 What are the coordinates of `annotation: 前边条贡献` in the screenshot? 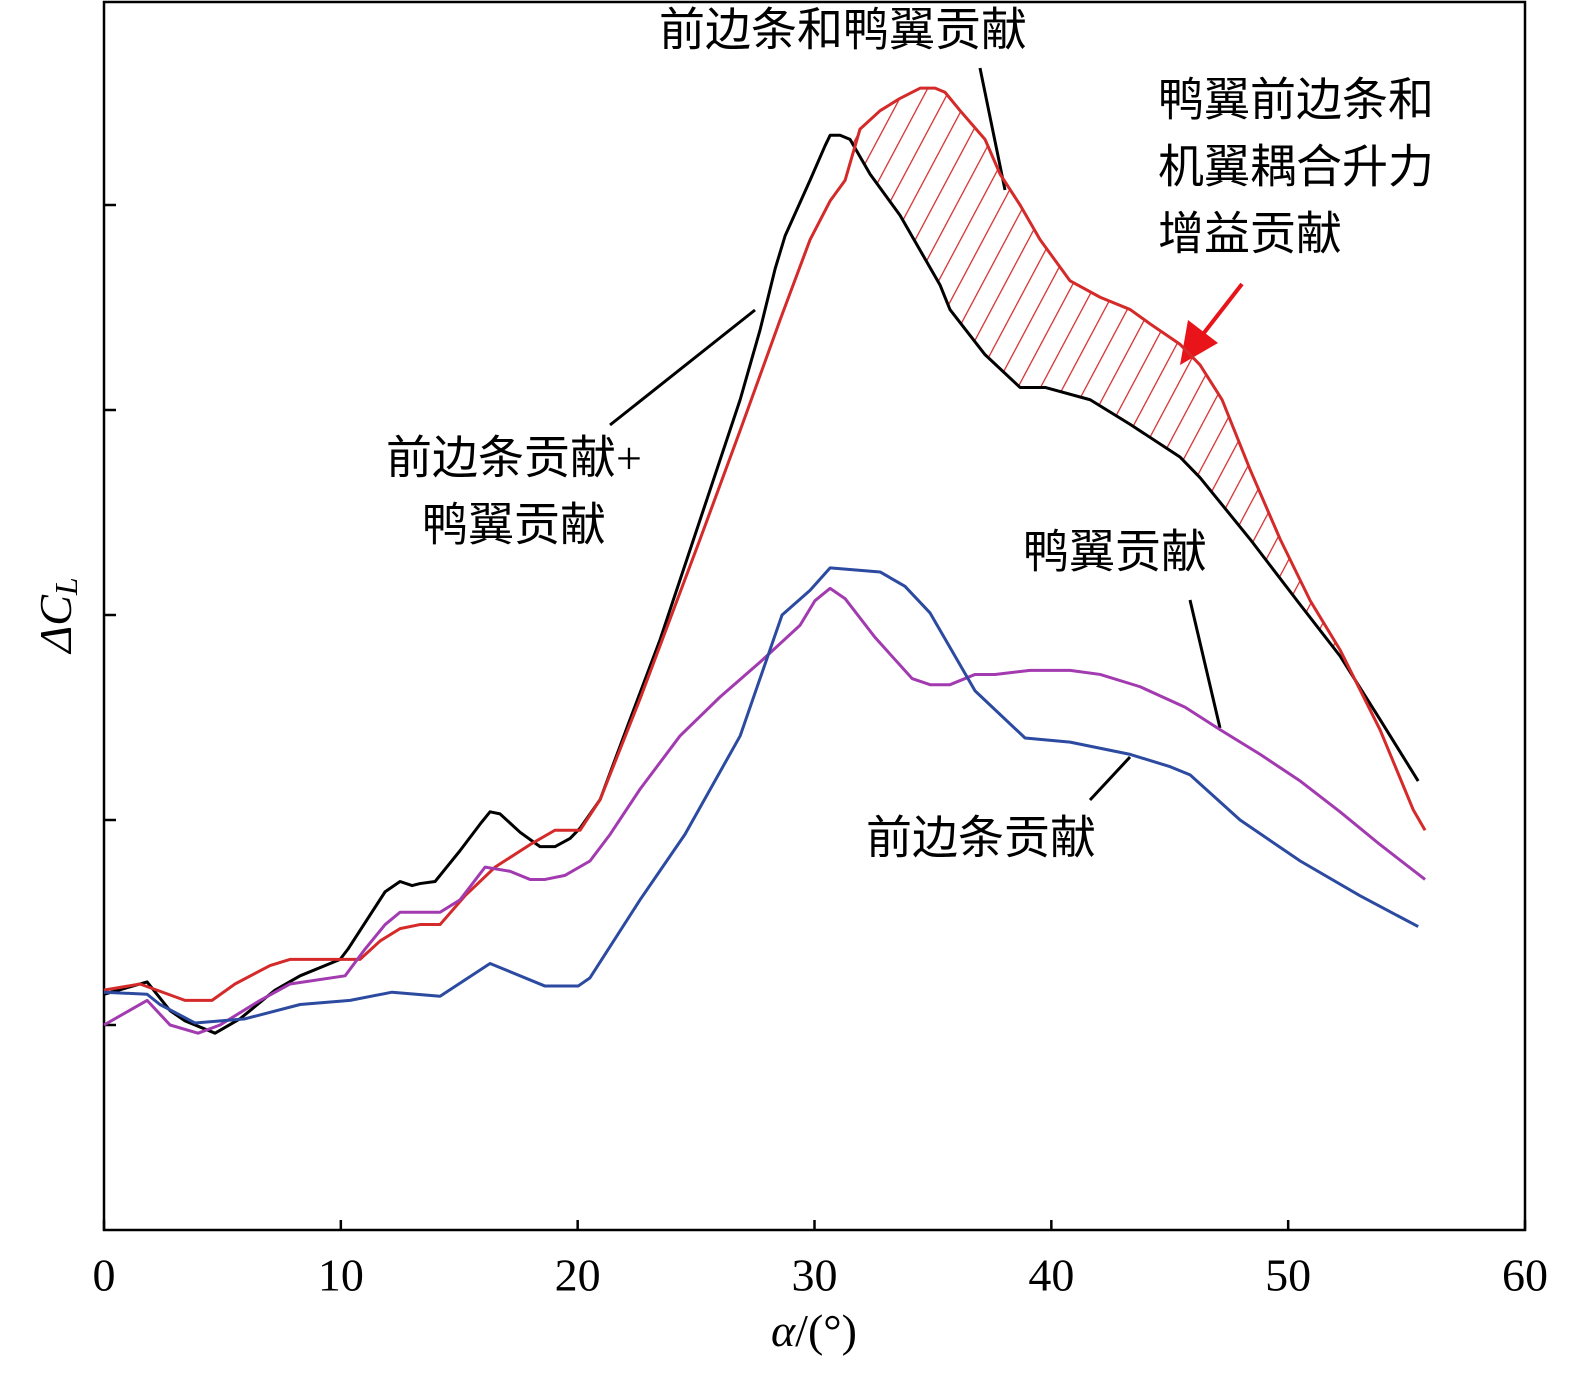 It's located at (981, 838).